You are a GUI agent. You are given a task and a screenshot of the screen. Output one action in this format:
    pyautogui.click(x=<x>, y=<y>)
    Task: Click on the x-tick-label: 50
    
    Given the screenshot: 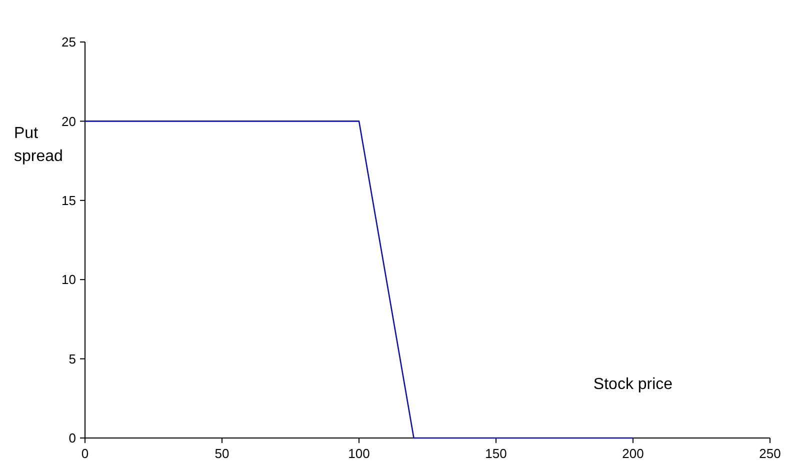 What is the action you would take?
    pyautogui.click(x=222, y=453)
    